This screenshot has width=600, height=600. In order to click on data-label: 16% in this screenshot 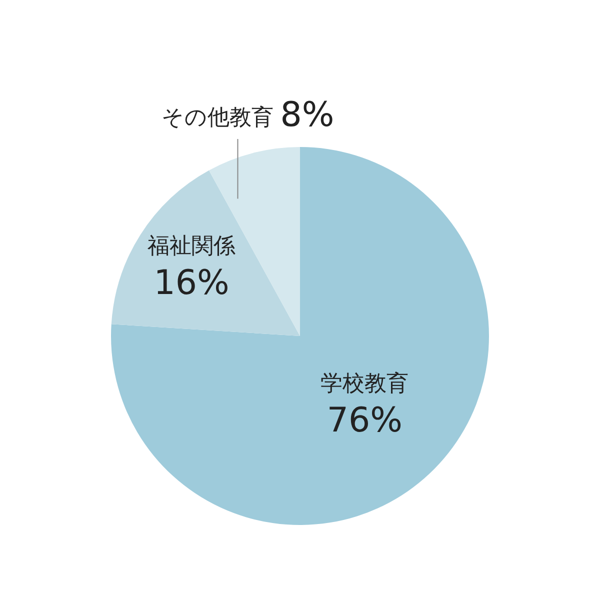, I will do `click(192, 282)`.